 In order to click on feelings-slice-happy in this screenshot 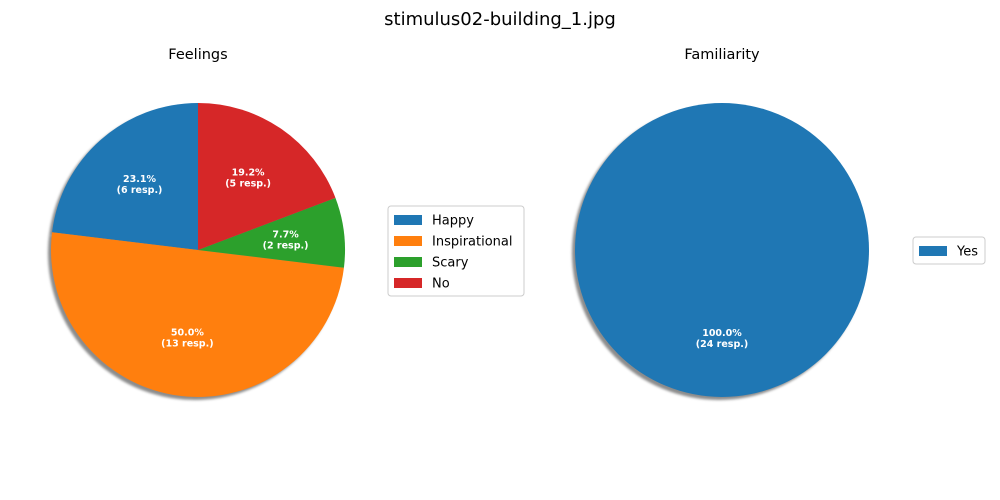, I will do `click(125, 176)`.